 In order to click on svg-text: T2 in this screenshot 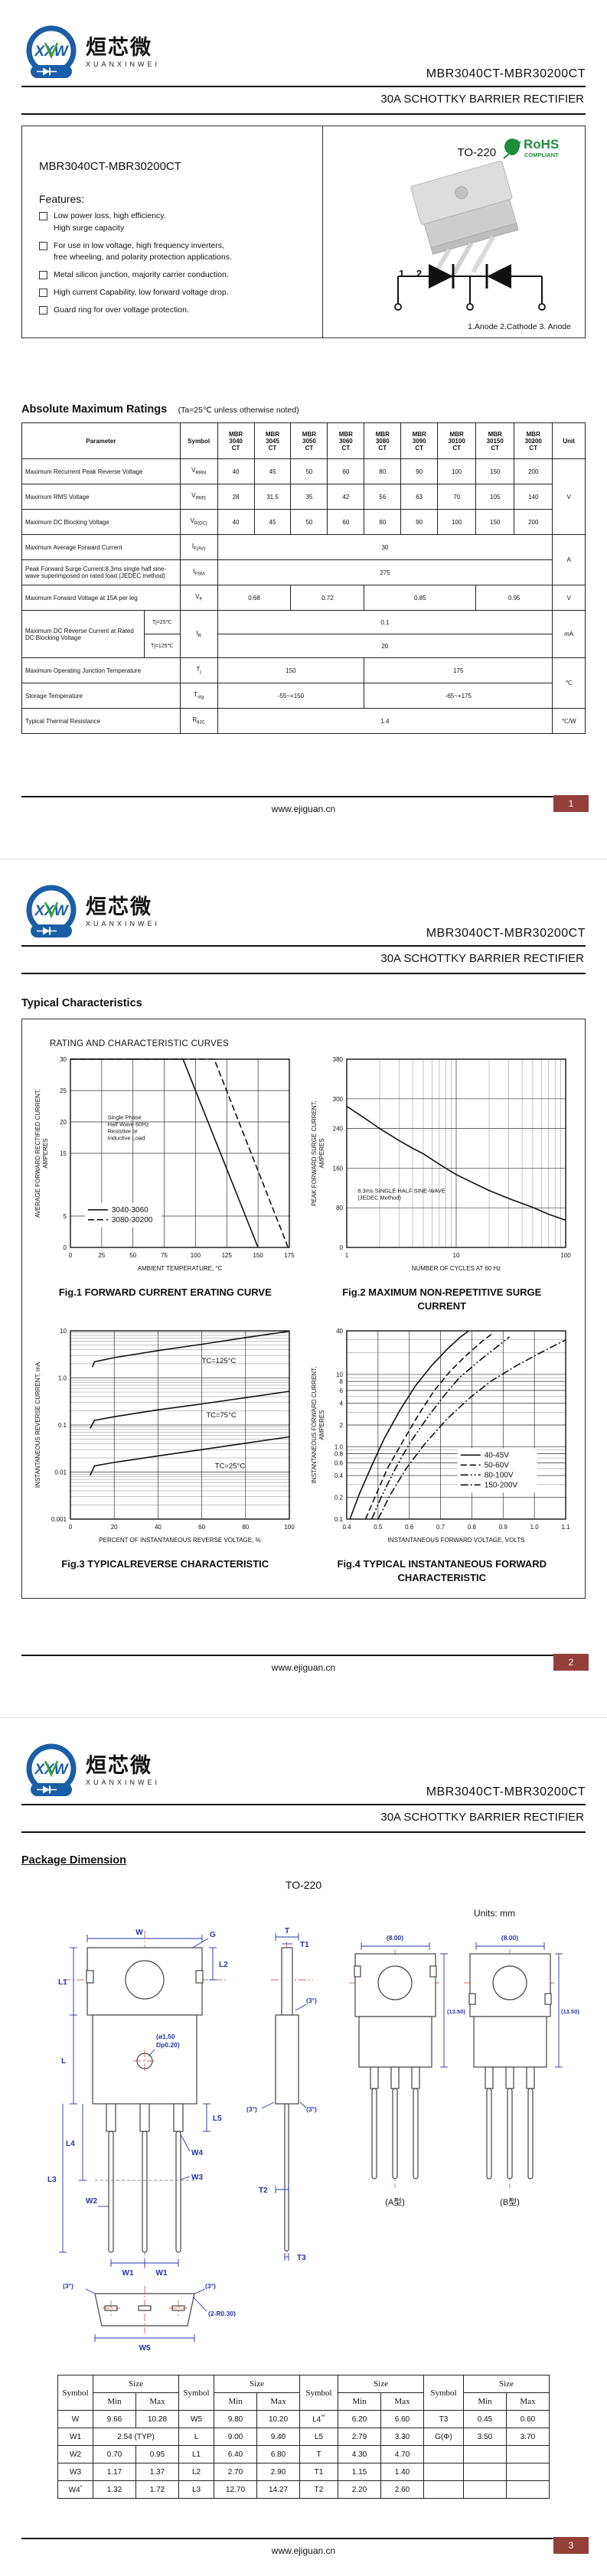, I will do `click(264, 2190)`.